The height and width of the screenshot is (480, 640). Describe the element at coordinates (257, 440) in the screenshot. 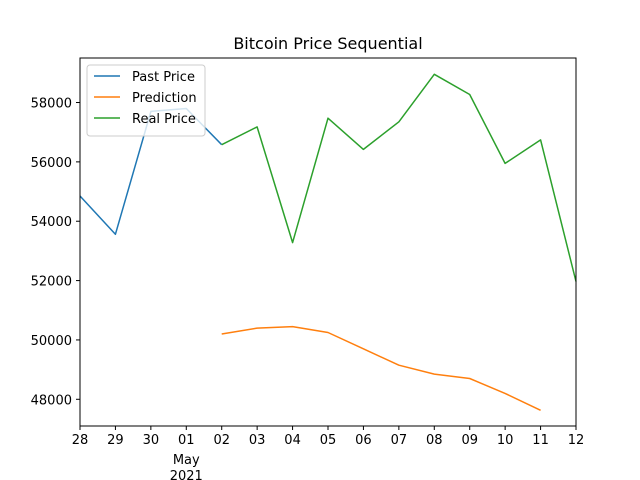

I see `x-tick-label: 03` at that location.